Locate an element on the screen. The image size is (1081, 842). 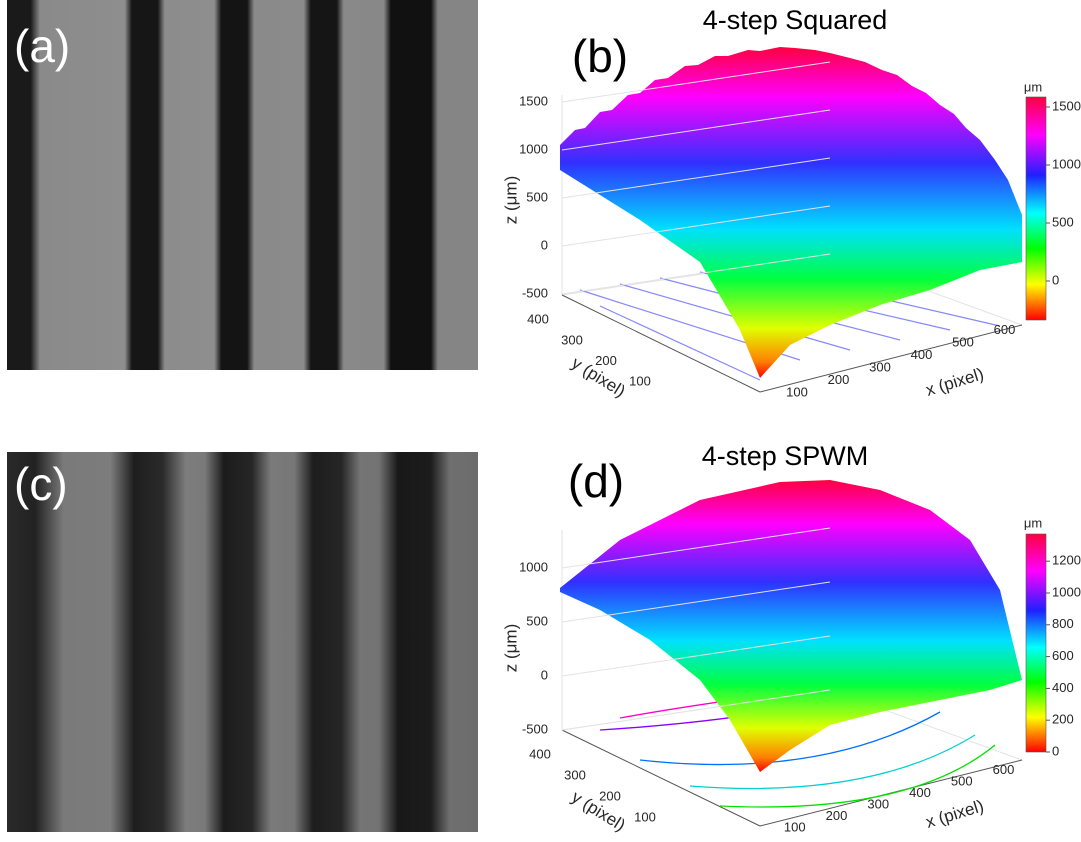
colorbar-tick-label: 600 is located at coordinates (1063, 655).